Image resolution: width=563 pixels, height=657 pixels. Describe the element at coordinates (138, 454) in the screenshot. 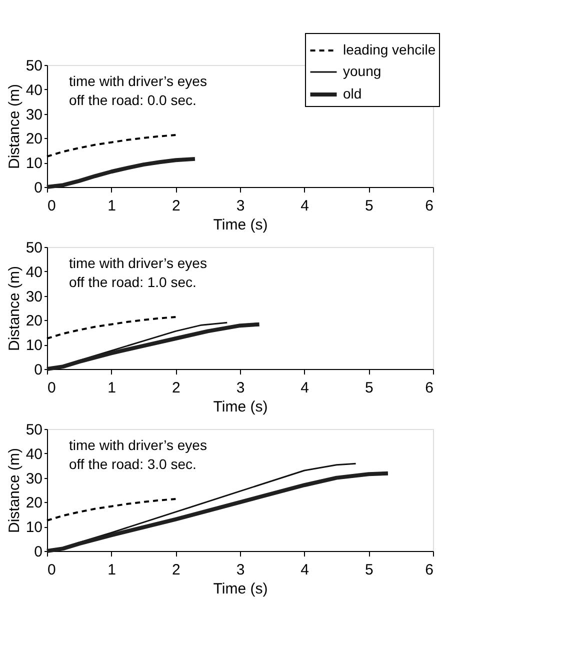

I see `annotation: time with driver’s eyes off the road: 3.0 sec.` at that location.